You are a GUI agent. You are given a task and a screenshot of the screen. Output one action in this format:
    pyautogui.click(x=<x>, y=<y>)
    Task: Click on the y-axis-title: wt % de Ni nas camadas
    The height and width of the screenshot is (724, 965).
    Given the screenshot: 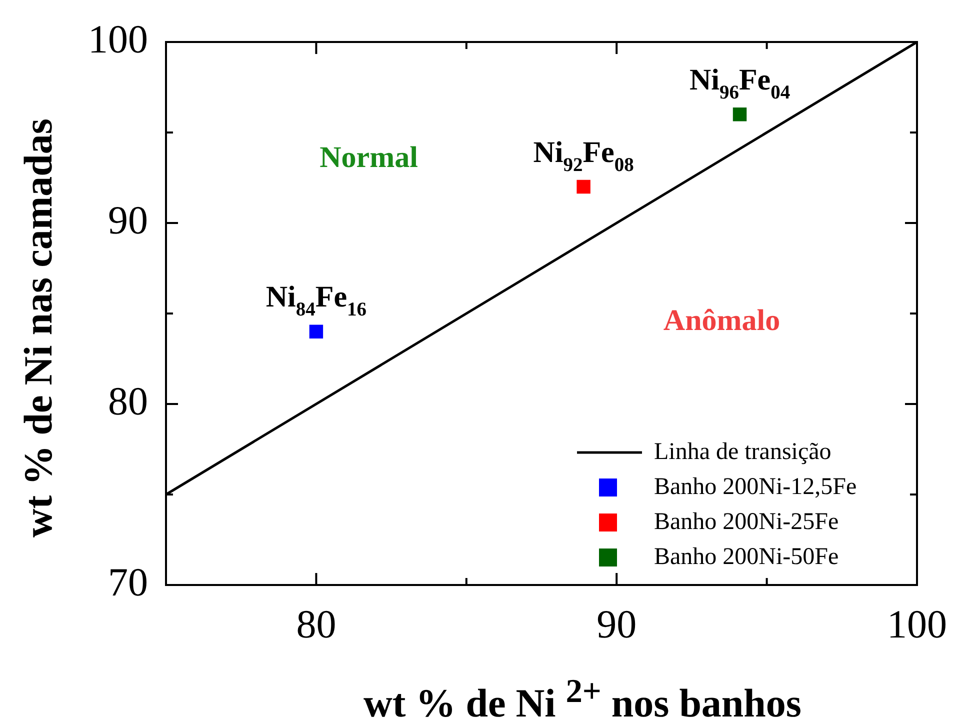 What is the action you would take?
    pyautogui.click(x=38, y=328)
    